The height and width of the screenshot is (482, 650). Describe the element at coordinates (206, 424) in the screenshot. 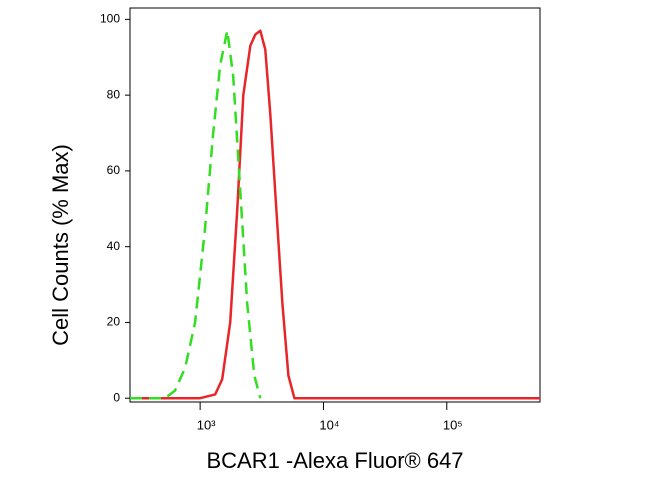

I see `x-tick-label: 10³` at that location.